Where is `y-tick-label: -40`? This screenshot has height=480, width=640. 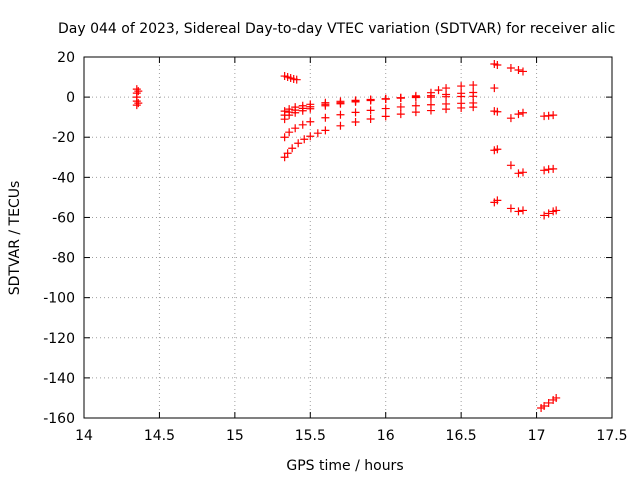
y-tick-label: -40 is located at coordinates (63, 178).